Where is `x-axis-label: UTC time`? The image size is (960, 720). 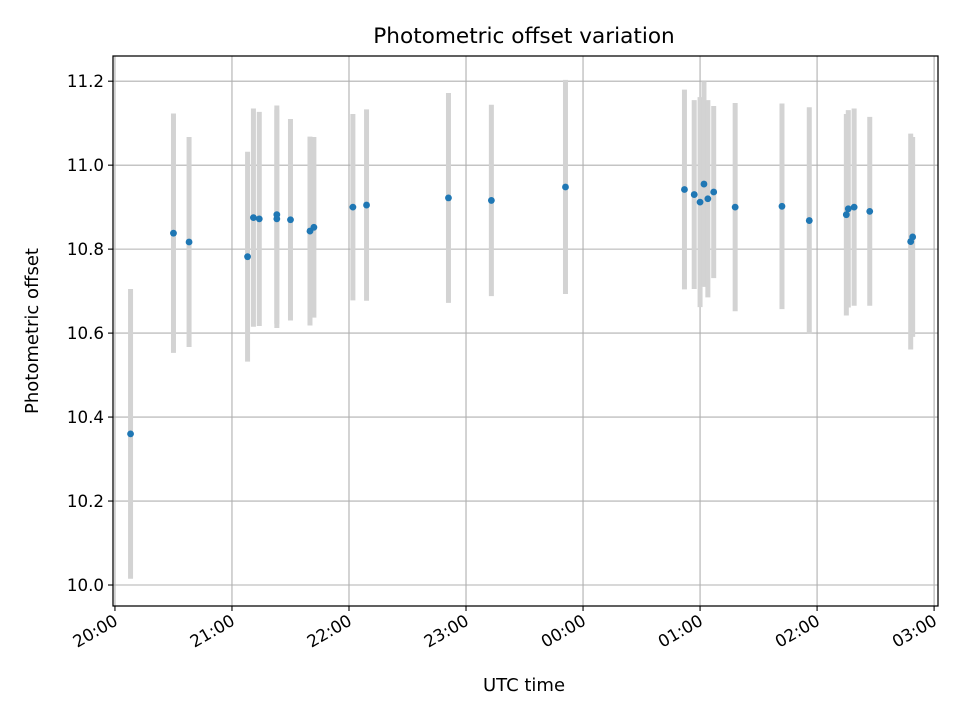 x-axis-label: UTC time is located at coordinates (524, 685).